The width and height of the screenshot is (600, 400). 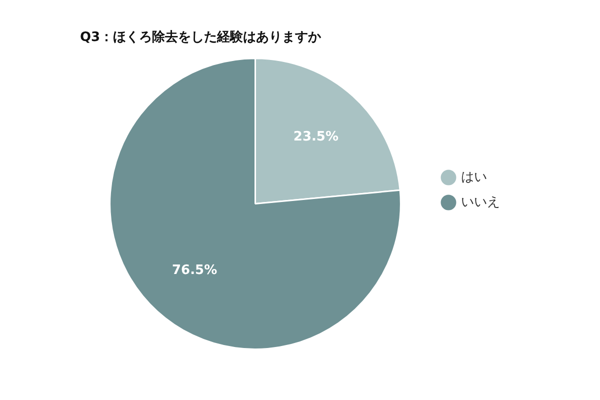 I want to click on legend-label: はい, so click(x=474, y=177).